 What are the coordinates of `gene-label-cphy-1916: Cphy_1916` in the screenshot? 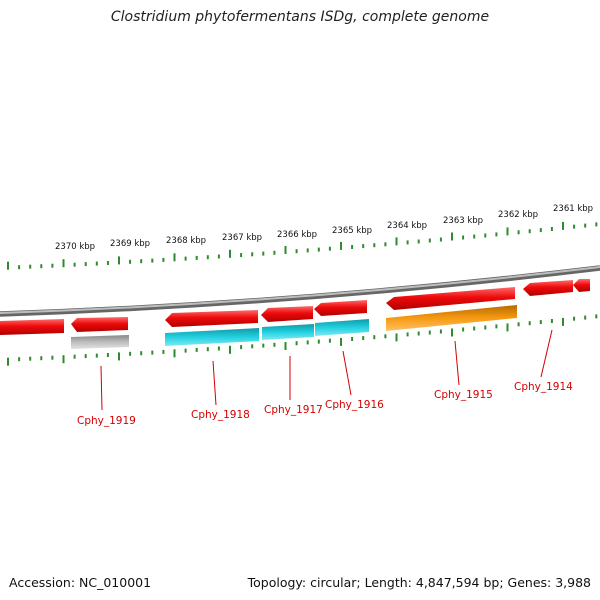 It's located at (354, 405).